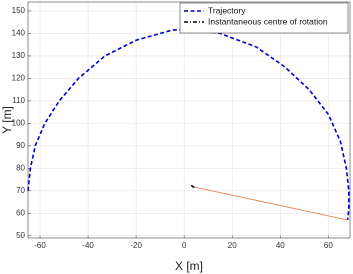 Image resolution: width=353 pixels, height=274 pixels. I want to click on y-axis-label: Y [m], so click(7, 120).